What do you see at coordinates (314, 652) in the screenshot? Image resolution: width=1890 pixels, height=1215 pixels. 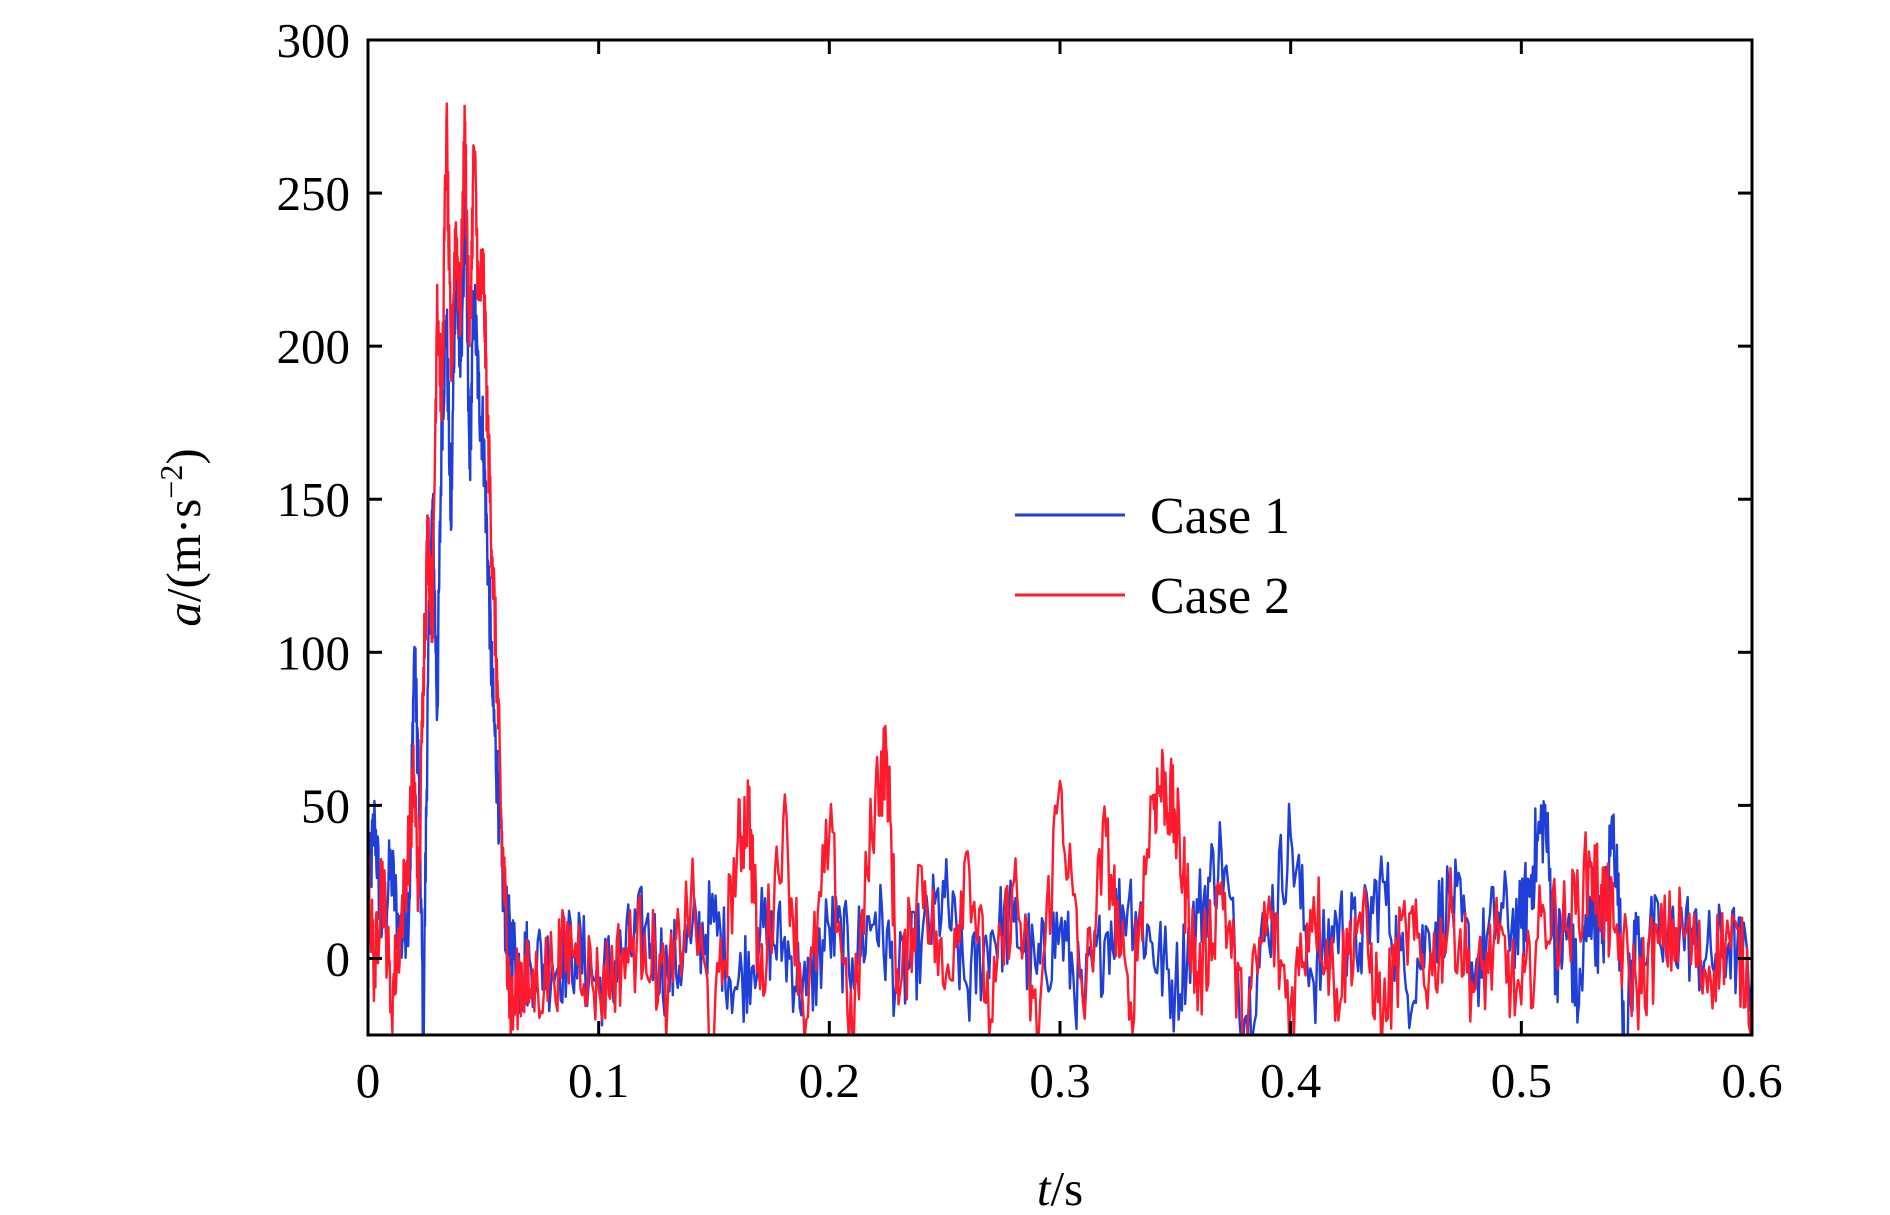 I see `y-tick-label: 100` at bounding box center [314, 652].